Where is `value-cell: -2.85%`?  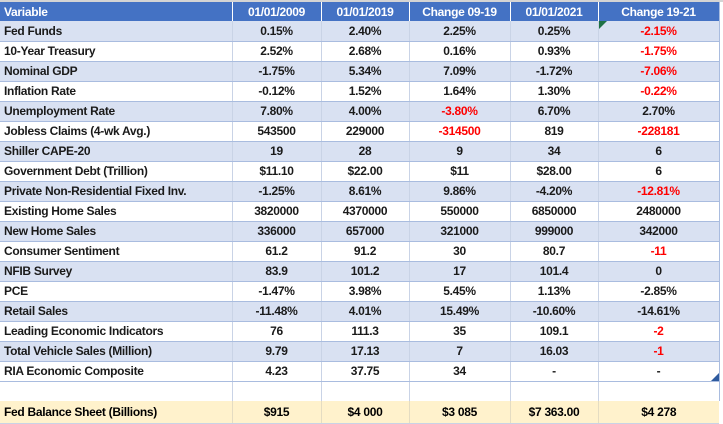 value-cell: -2.85% is located at coordinates (658, 291).